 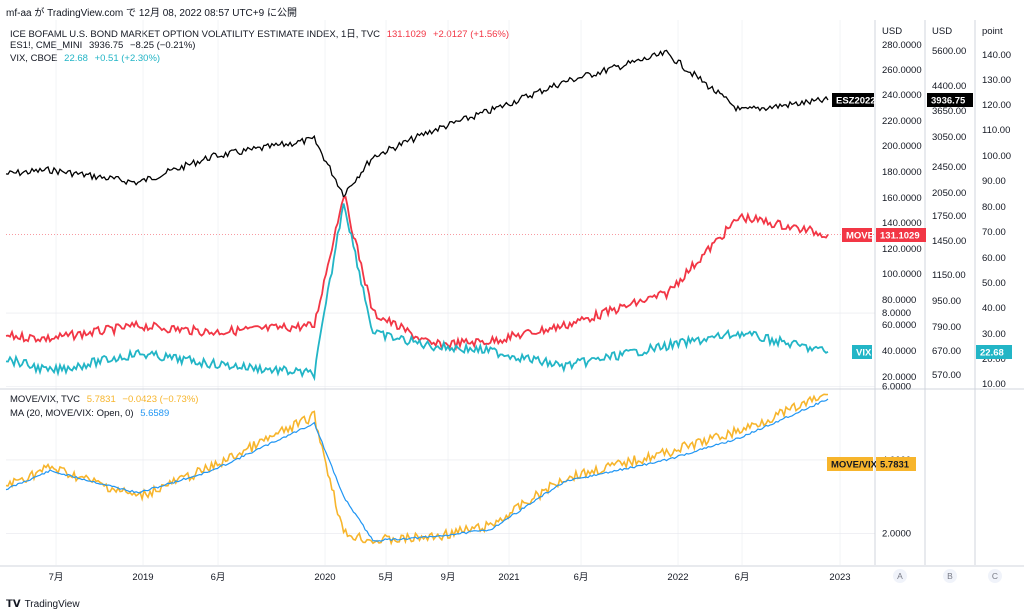 I want to click on point-tick-label: 120.00, so click(x=996, y=105).